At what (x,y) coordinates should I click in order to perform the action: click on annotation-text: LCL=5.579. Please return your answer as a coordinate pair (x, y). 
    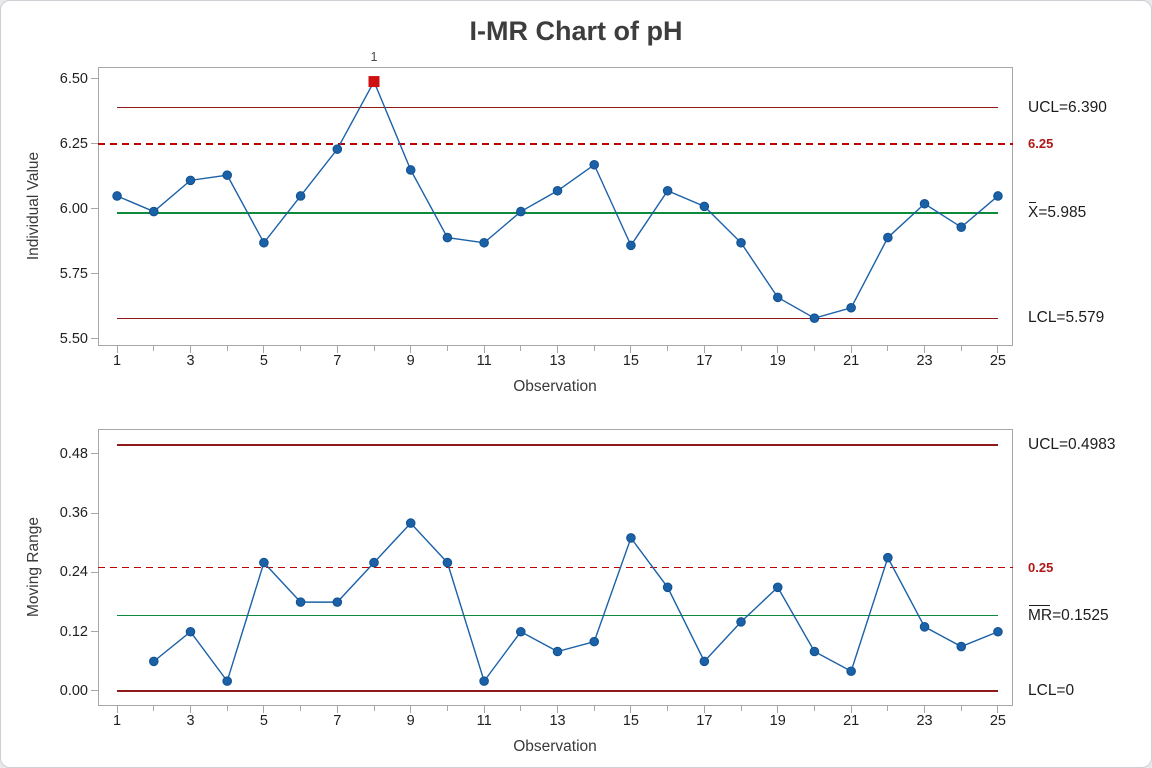
    Looking at the image, I should click on (1066, 318).